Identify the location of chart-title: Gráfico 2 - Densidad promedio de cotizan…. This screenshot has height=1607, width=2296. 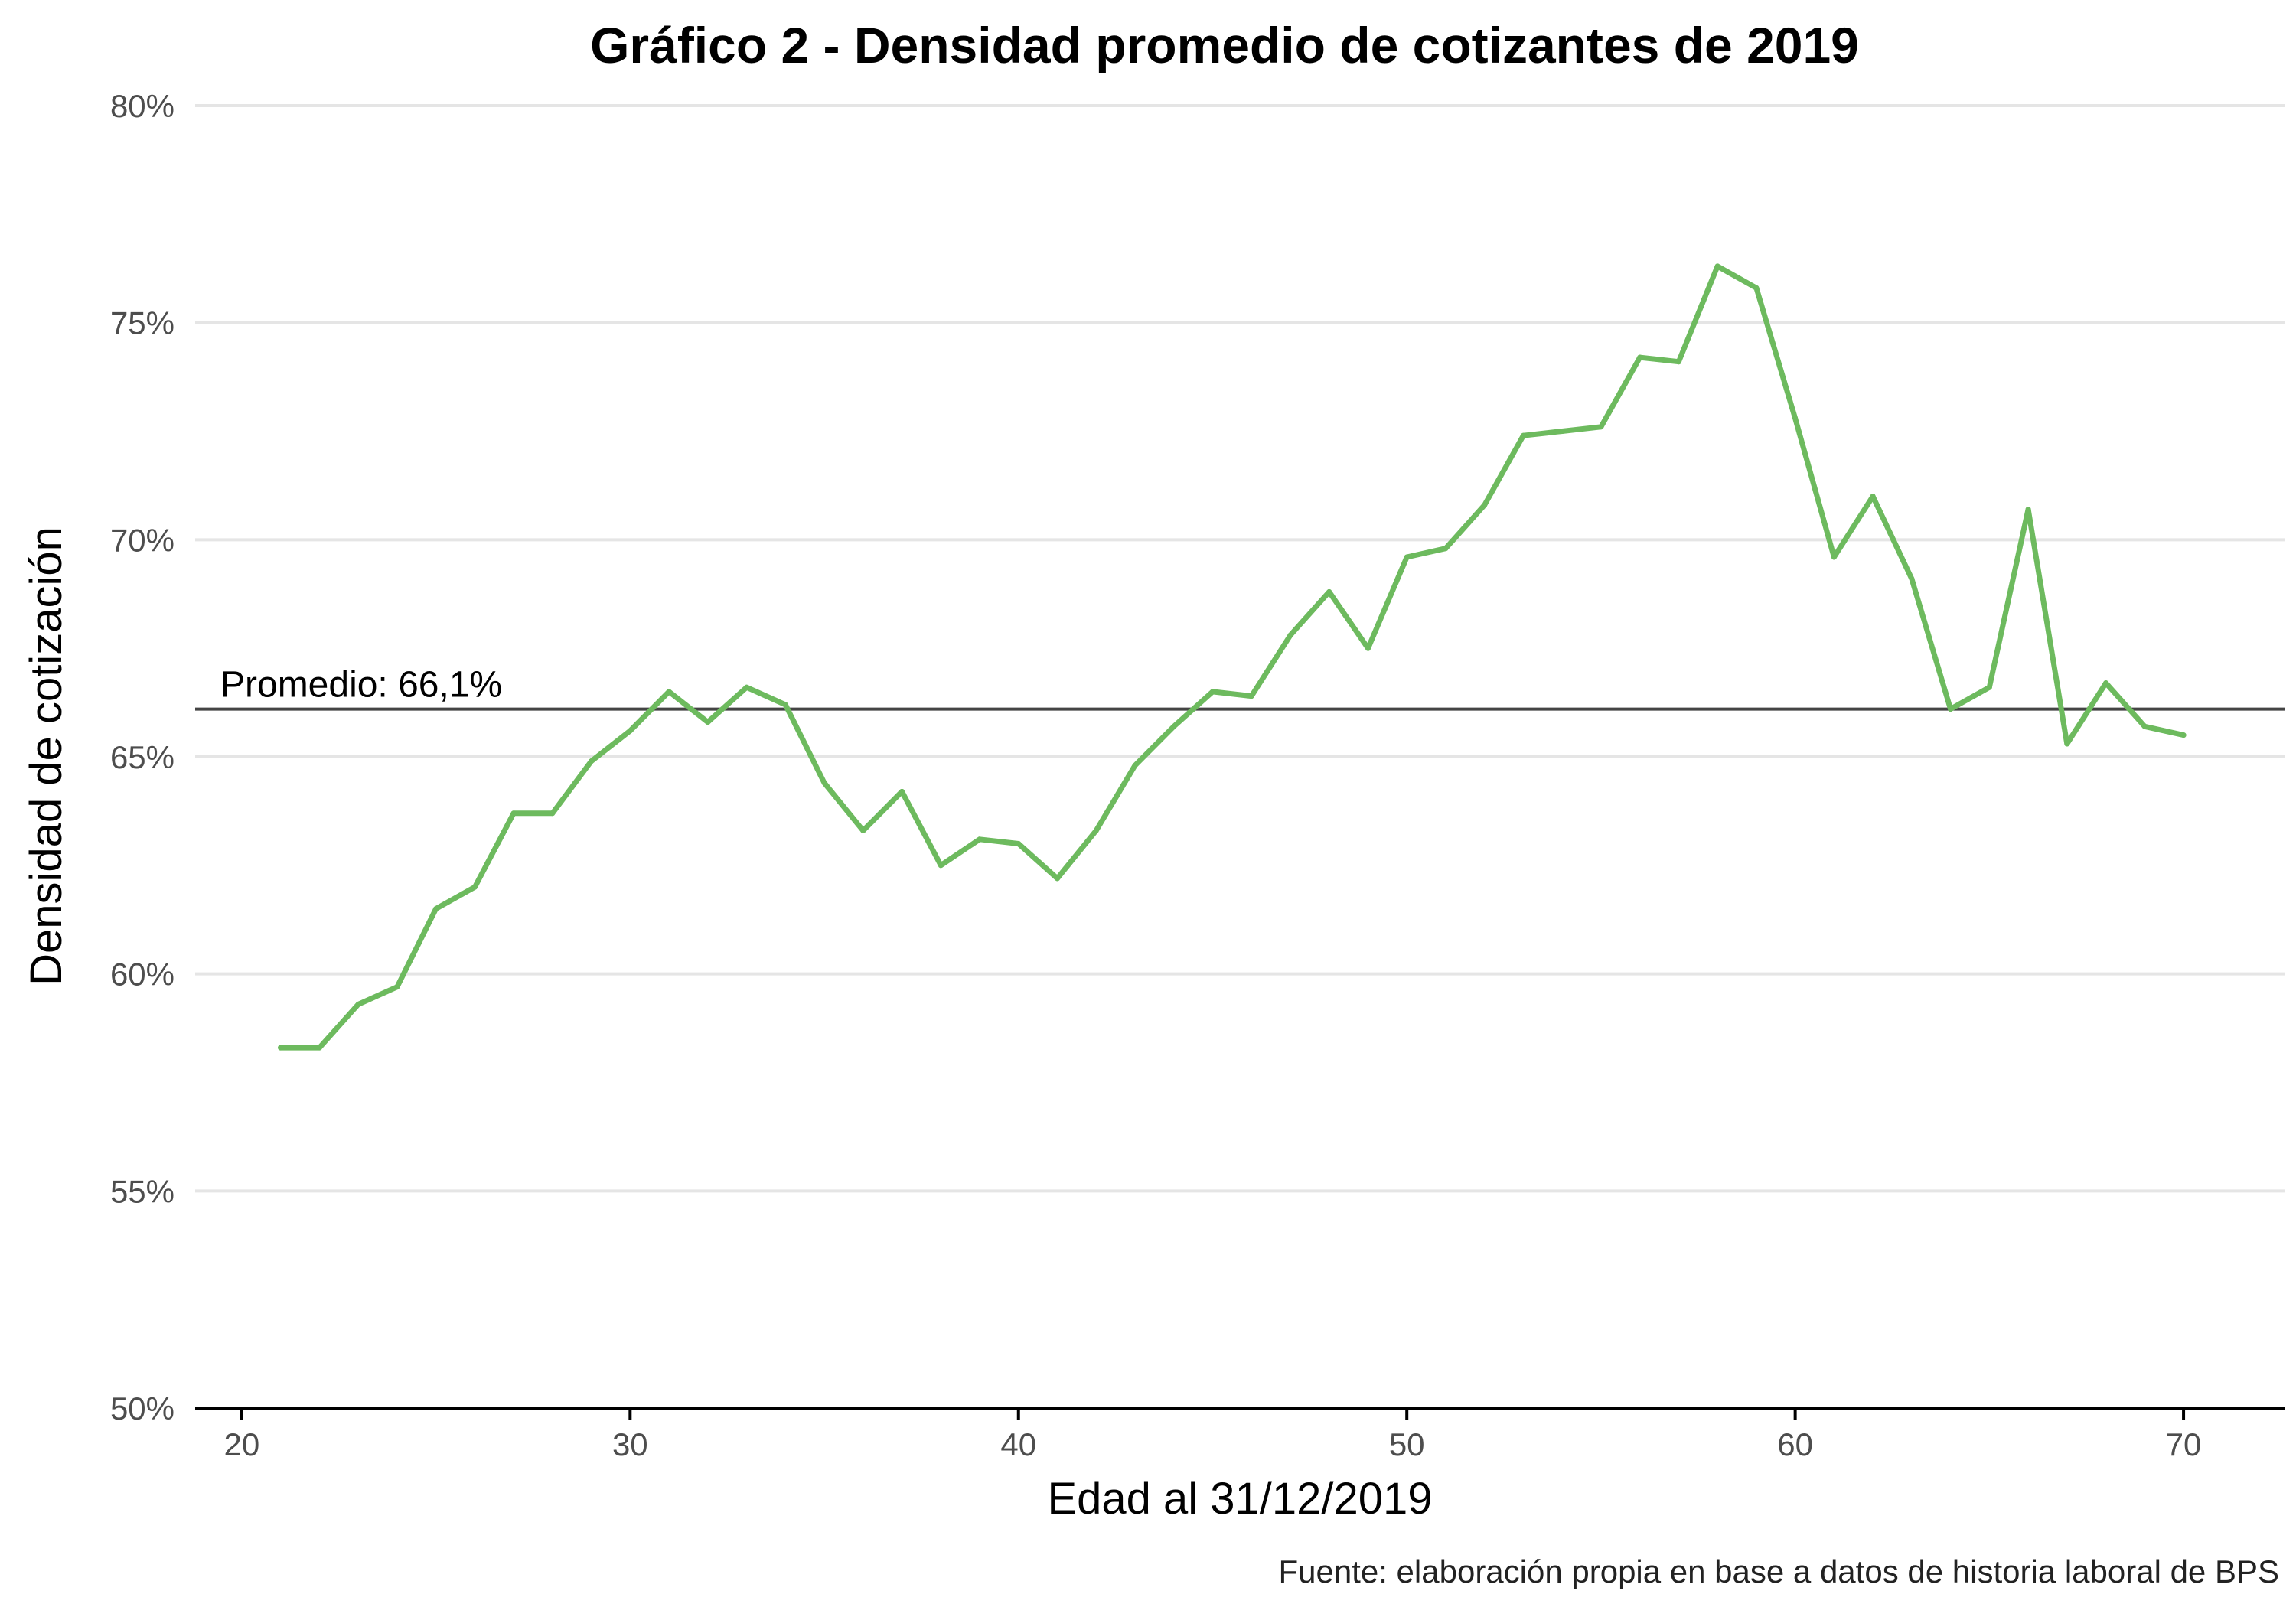
(1224, 45).